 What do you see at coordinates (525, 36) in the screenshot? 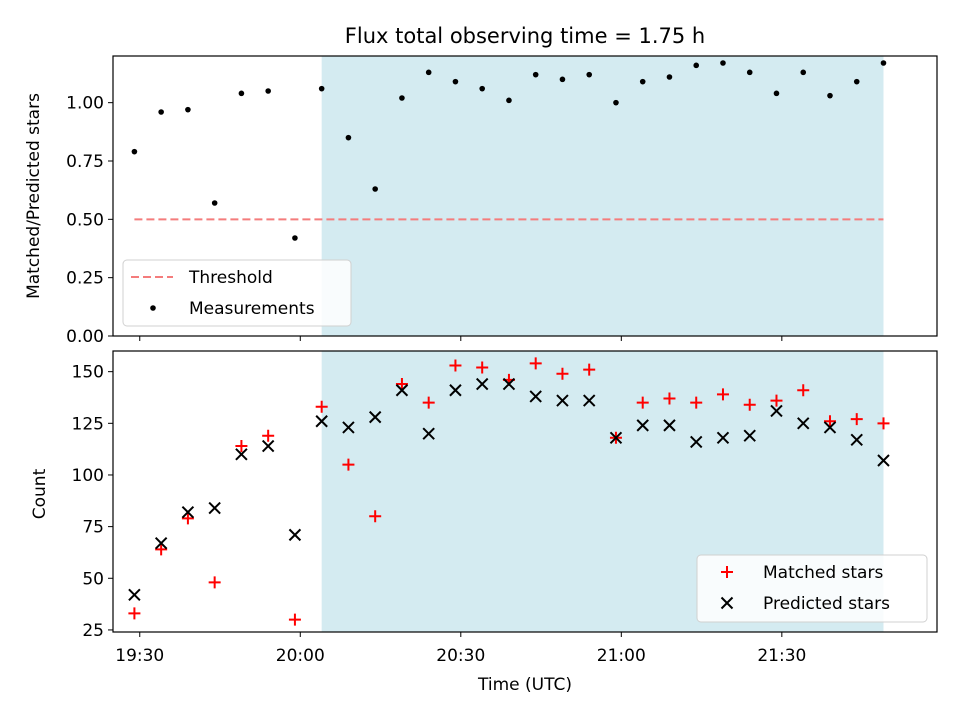
I see `chart-title: Flux total observing time = 1.75 h` at bounding box center [525, 36].